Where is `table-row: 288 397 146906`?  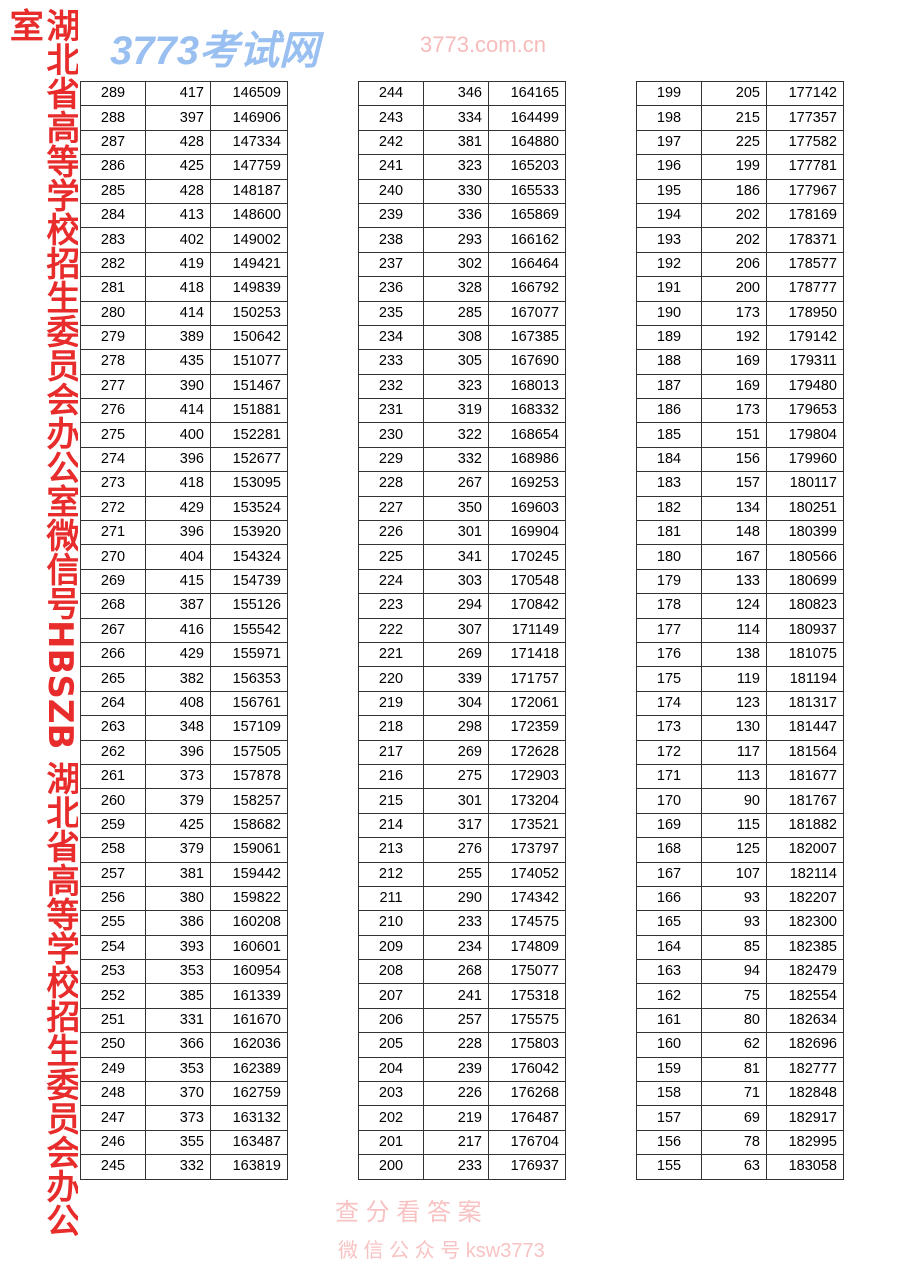 table-row: 288 397 146906 is located at coordinates (184, 118).